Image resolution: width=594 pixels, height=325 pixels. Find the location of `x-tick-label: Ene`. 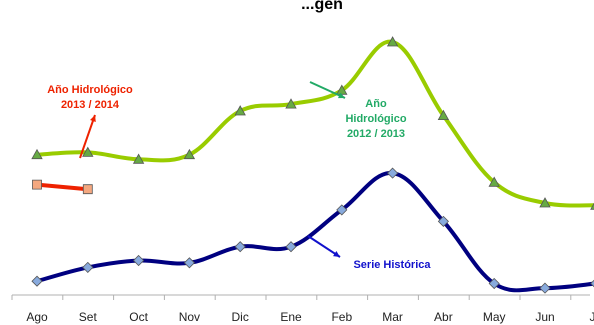

x-tick-label: Ene is located at coordinates (291, 317).